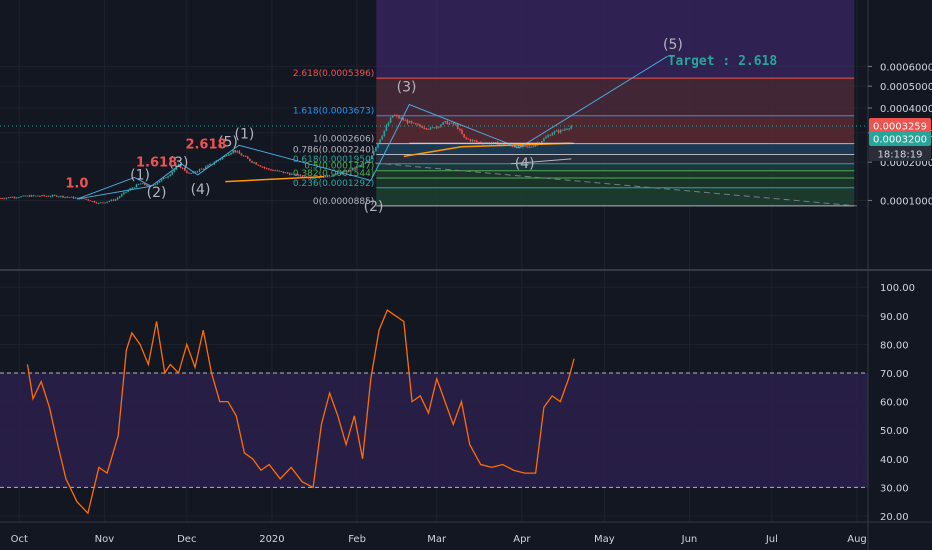 The width and height of the screenshot is (932, 550). I want to click on rsi-tick-label: 20.00, so click(894, 517).